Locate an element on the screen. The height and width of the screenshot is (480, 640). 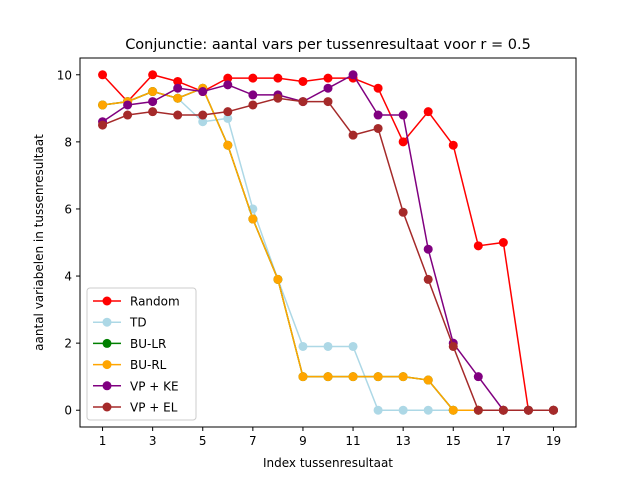
x-tick-label: 7 is located at coordinates (253, 441).